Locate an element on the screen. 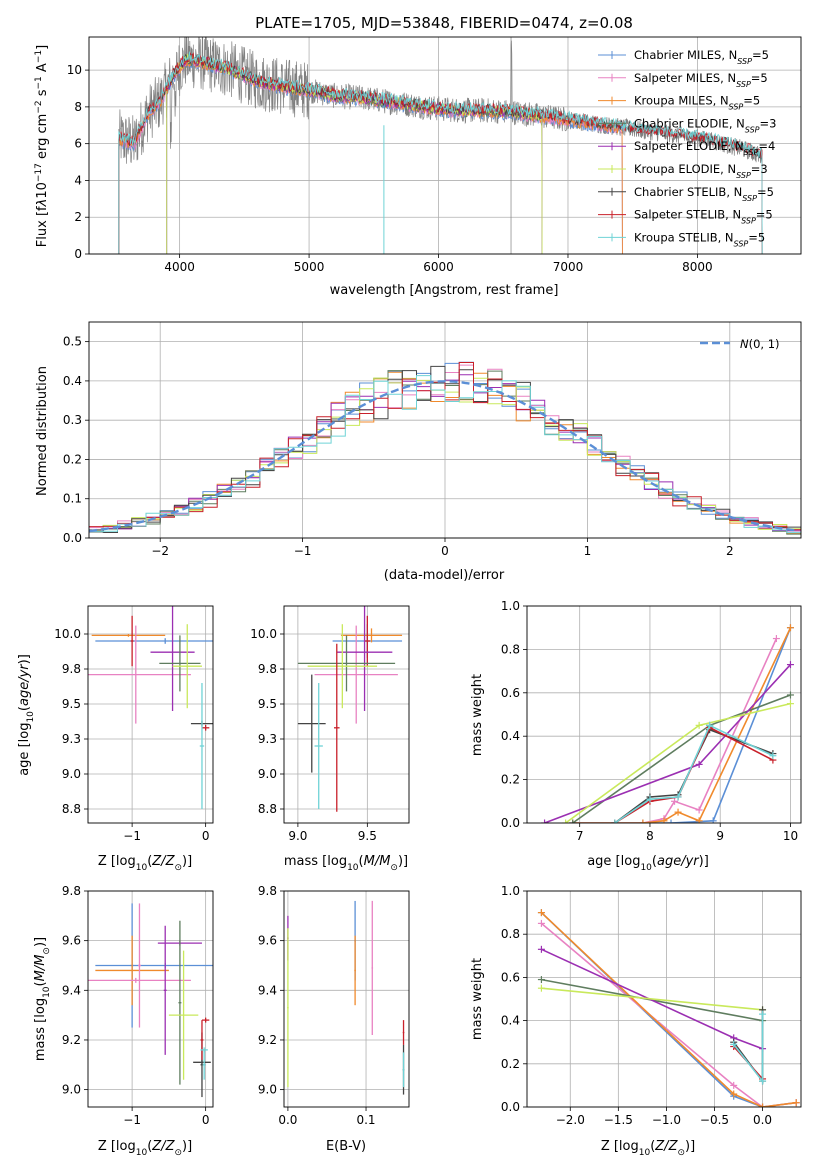 The image size is (819, 1170). weight-line-kroupa-miles is located at coordinates (668, 1009).